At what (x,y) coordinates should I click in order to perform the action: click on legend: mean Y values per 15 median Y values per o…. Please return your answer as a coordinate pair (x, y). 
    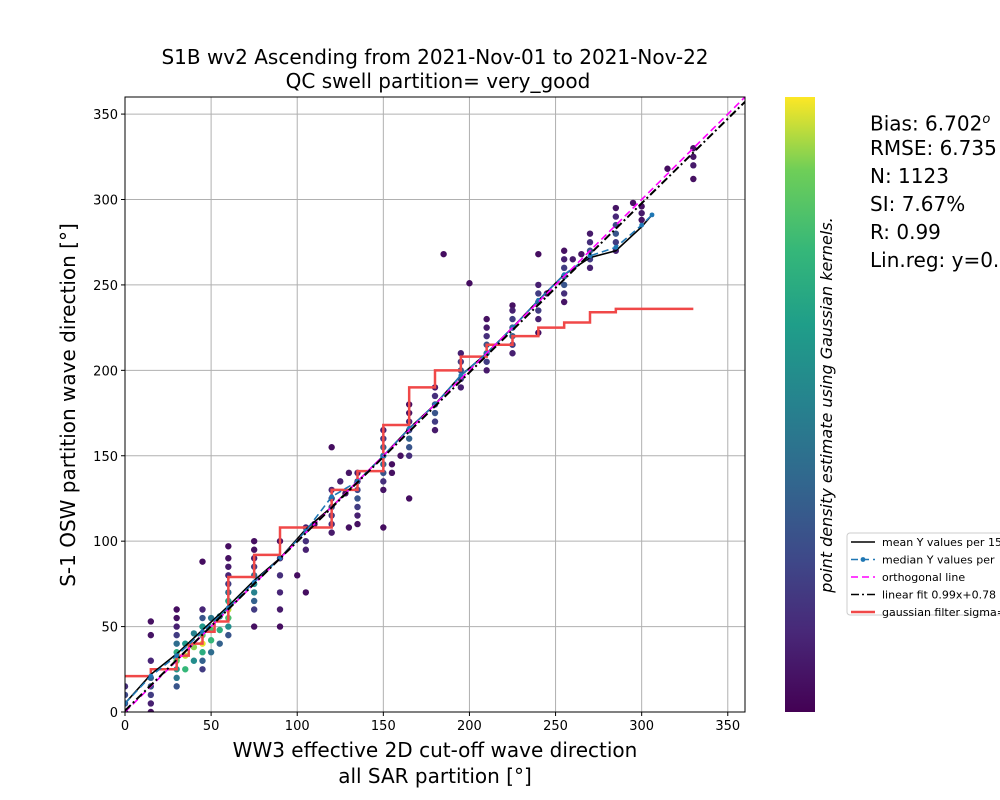
    Looking at the image, I should click on (923, 575).